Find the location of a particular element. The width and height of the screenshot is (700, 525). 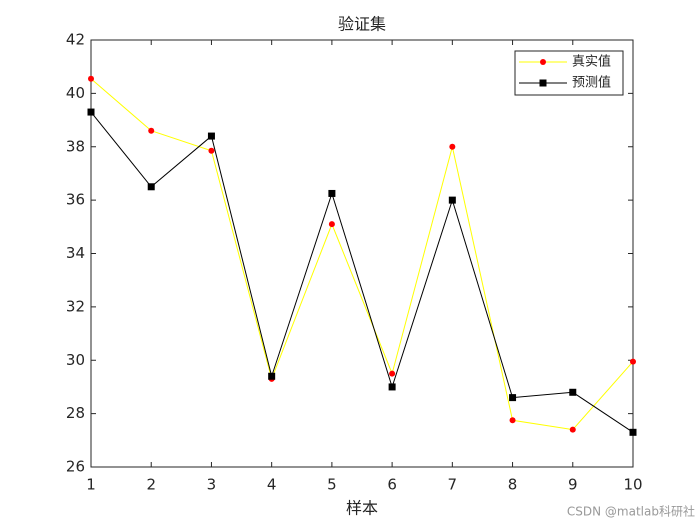

legend-label: 真实值 is located at coordinates (591, 62).